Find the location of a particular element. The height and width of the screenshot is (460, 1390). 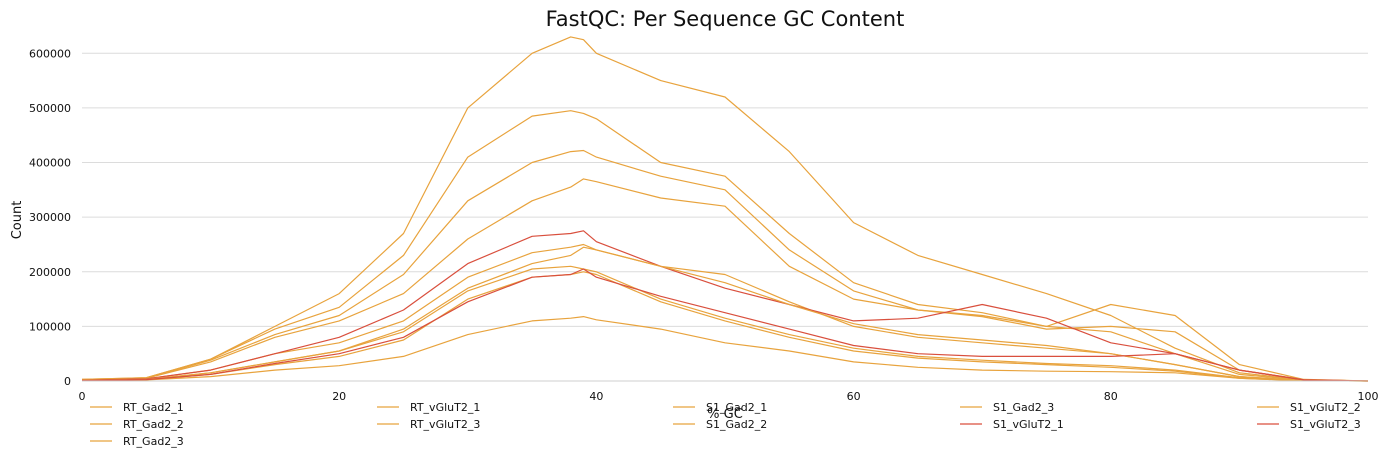

y-tick-label: 100000 is located at coordinates (50, 326).